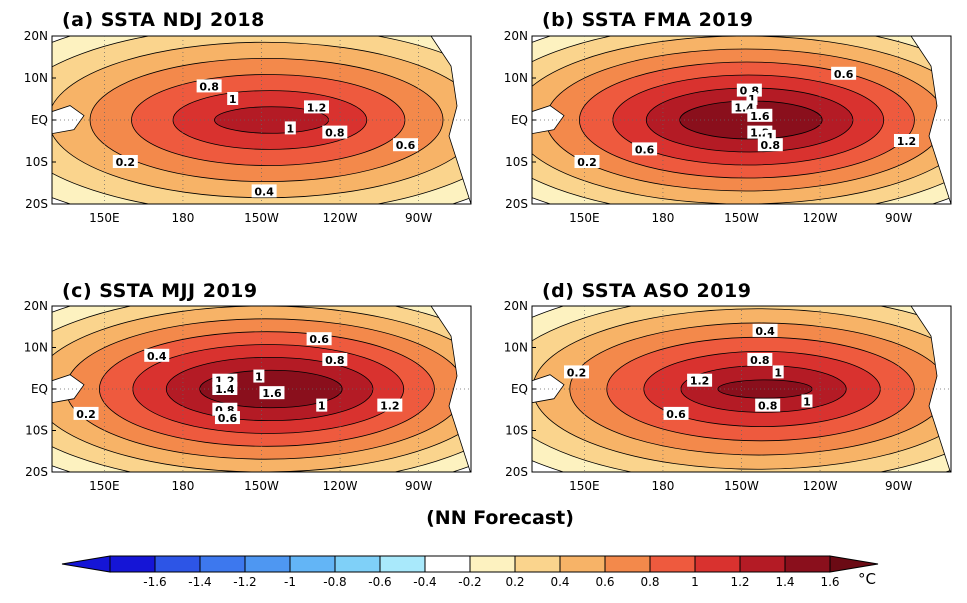 This screenshot has width=967, height=603. What do you see at coordinates (695, 582) in the screenshot?
I see `colorbar-tick-label: 1` at bounding box center [695, 582].